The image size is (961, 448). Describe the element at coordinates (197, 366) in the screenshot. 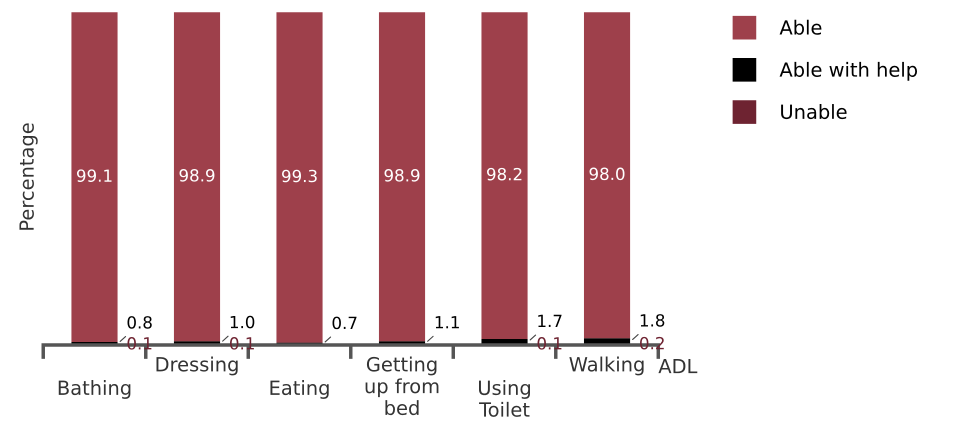

I see `x-tick-label: Dressing` at that location.